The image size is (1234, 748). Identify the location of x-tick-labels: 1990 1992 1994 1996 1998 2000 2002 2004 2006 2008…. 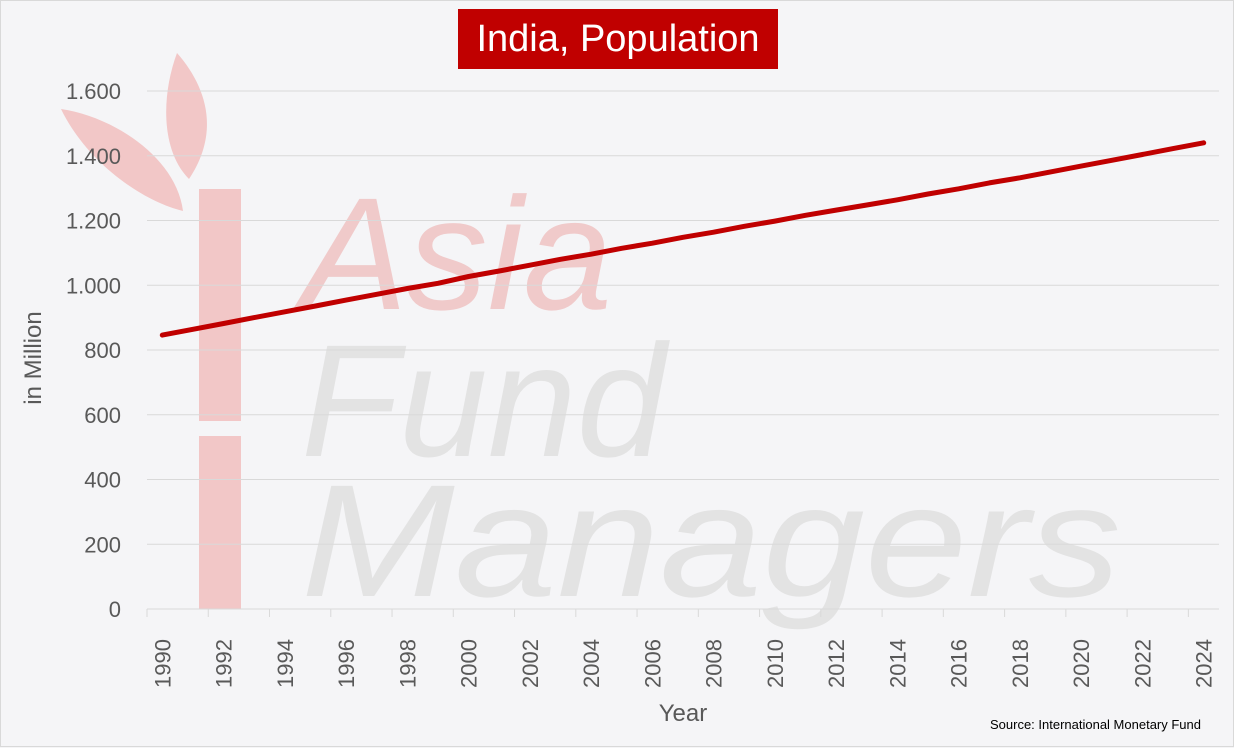
(683, 663).